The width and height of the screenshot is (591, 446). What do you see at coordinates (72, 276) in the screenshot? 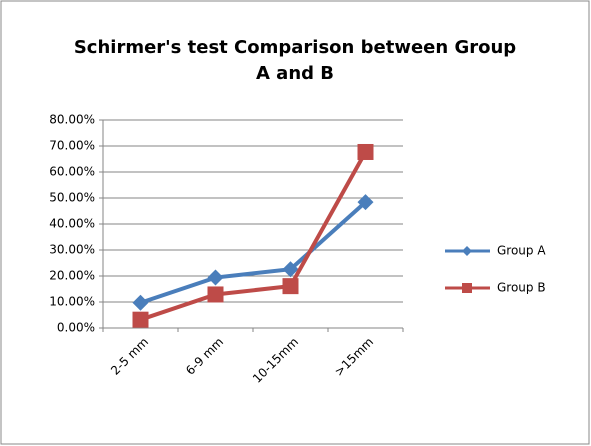
I see `y-tick-label: 20.00%` at bounding box center [72, 276].